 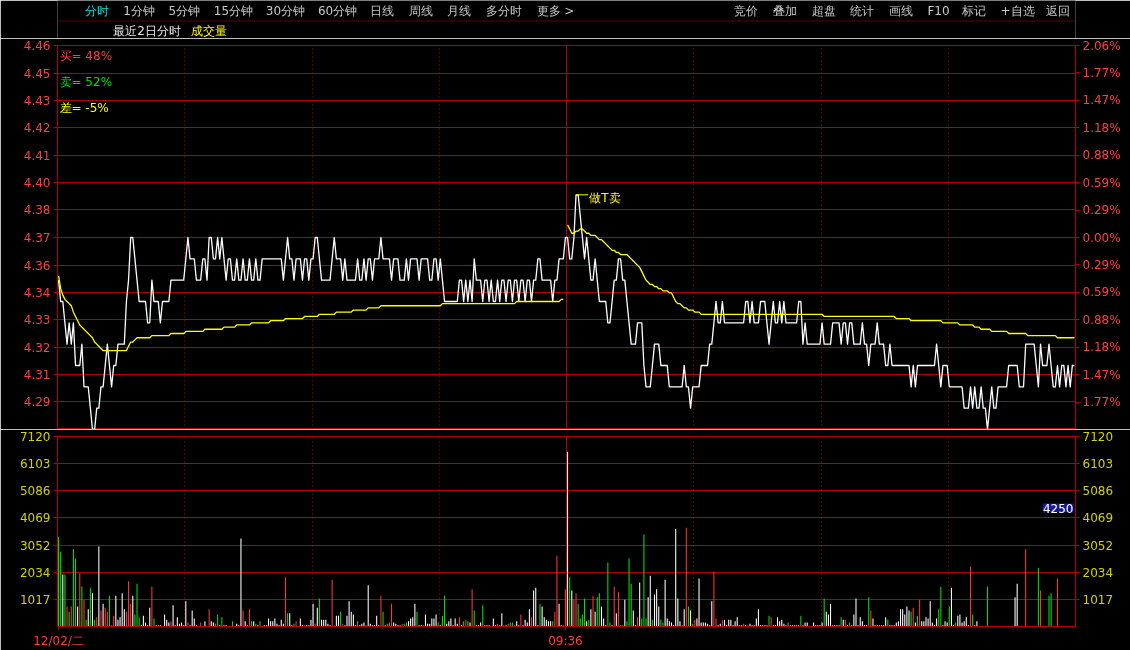 What do you see at coordinates (973, 10) in the screenshot?
I see `text: 标记` at bounding box center [973, 10].